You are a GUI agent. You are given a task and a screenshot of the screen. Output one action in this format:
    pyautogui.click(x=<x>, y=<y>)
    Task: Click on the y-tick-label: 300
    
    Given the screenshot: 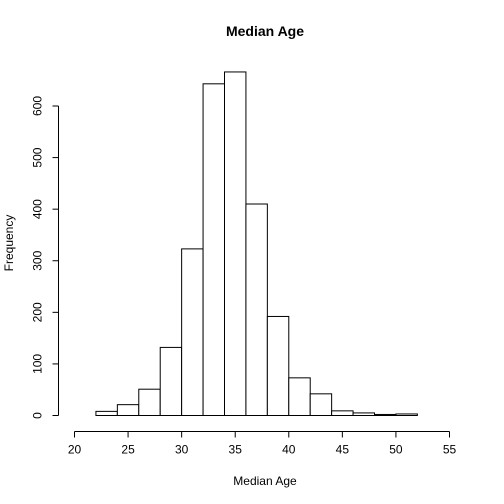 What is the action you would take?
    pyautogui.click(x=38, y=260)
    